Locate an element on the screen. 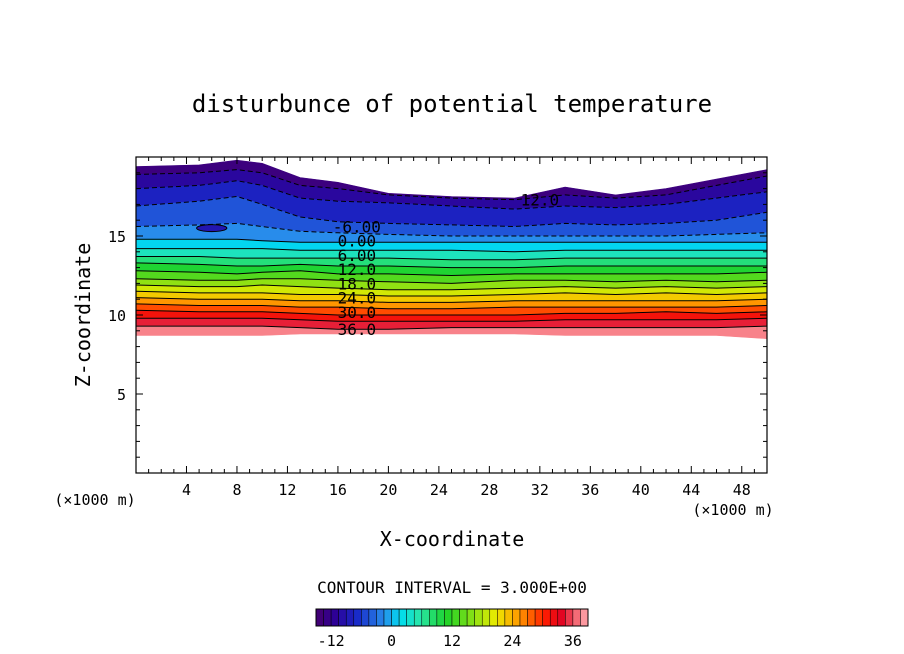 The width and height of the screenshot is (904, 654). x-tick-label: 32 is located at coordinates (540, 490).